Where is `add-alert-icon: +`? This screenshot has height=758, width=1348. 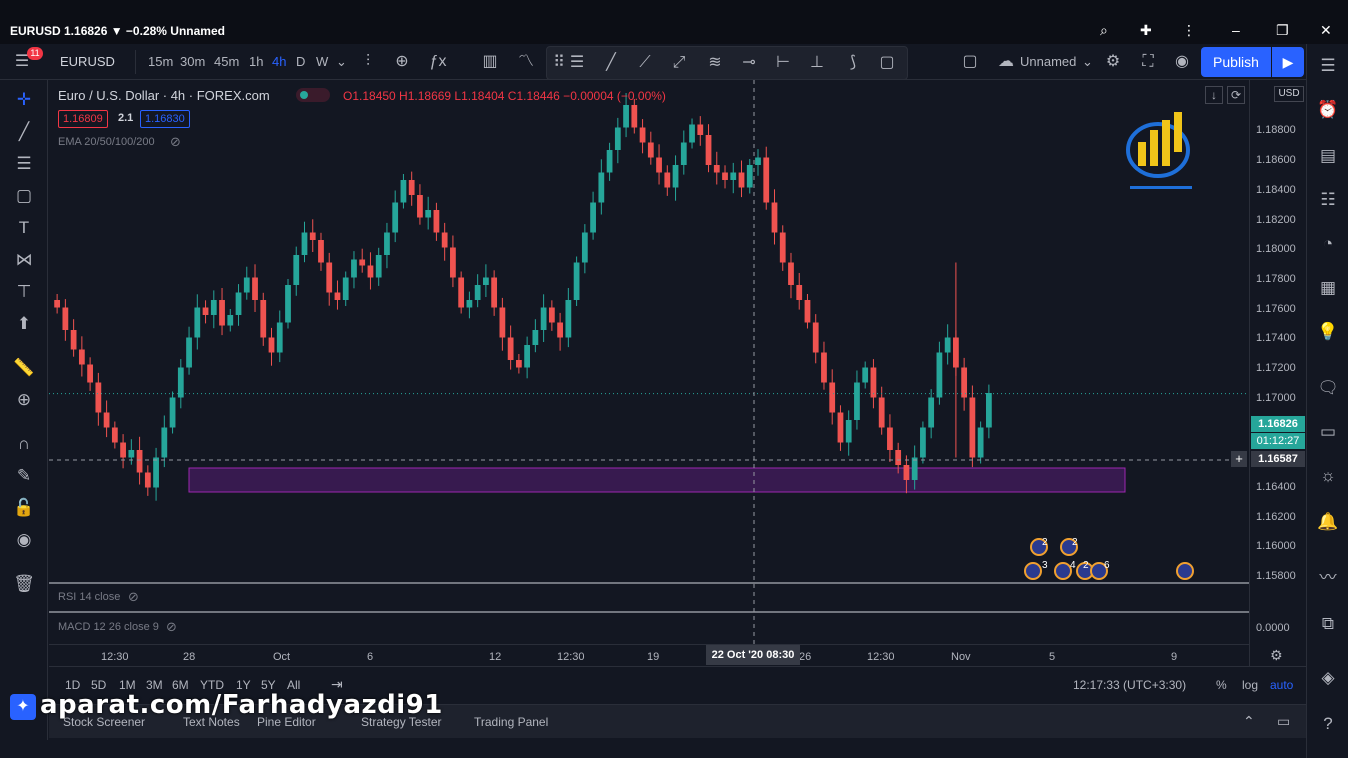 add-alert-icon: + is located at coordinates (1239, 459).